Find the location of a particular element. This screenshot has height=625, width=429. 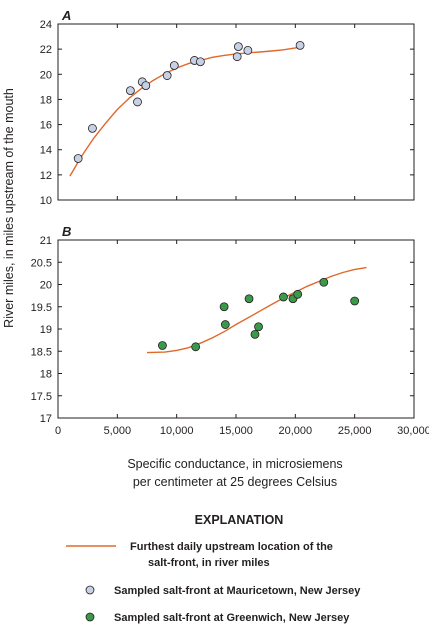

x-tick-label: 10,000 is located at coordinates (177, 431).